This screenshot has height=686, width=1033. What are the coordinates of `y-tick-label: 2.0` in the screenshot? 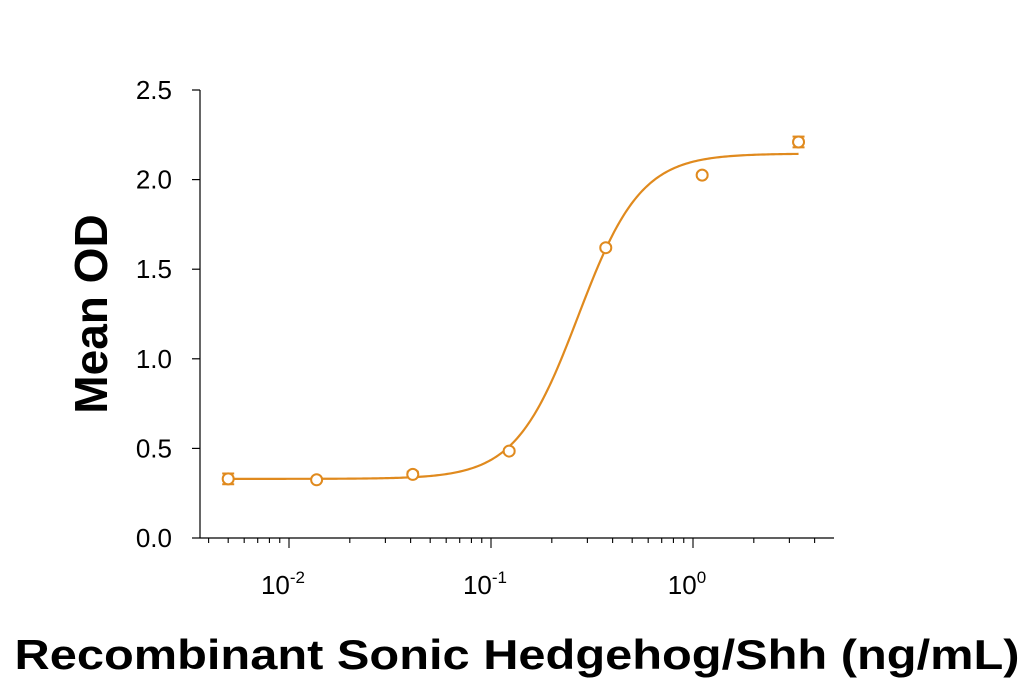 It's located at (154, 180).